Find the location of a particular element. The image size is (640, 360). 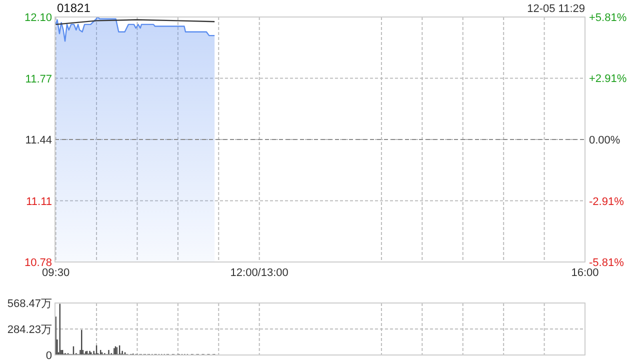

y-tick-label: 10.78 is located at coordinates (38, 263).